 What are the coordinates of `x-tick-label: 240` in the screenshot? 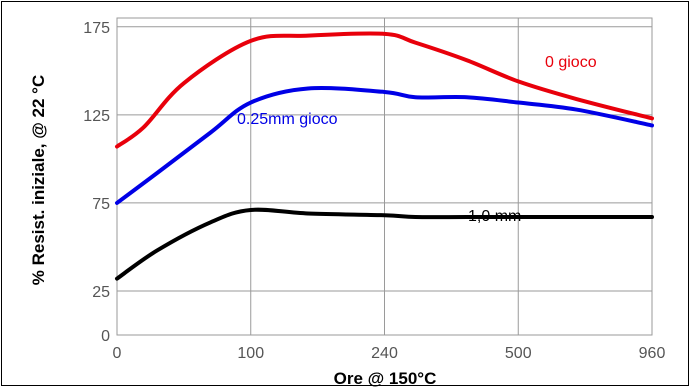 It's located at (384, 353).